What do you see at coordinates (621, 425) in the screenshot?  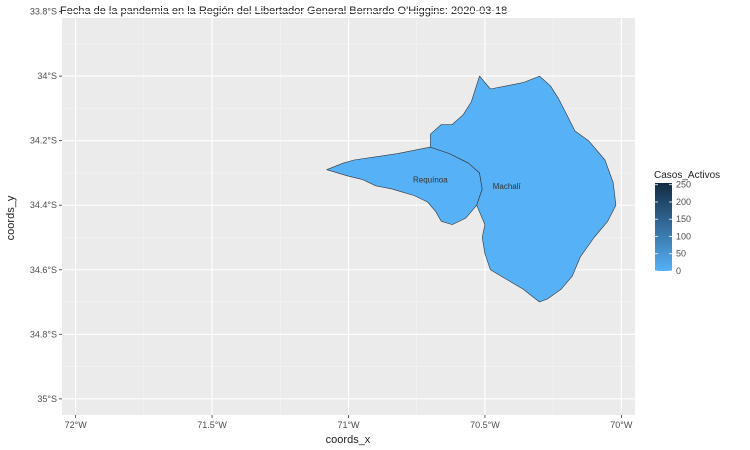 I see `x-tick-label: 70°W` at bounding box center [621, 425].